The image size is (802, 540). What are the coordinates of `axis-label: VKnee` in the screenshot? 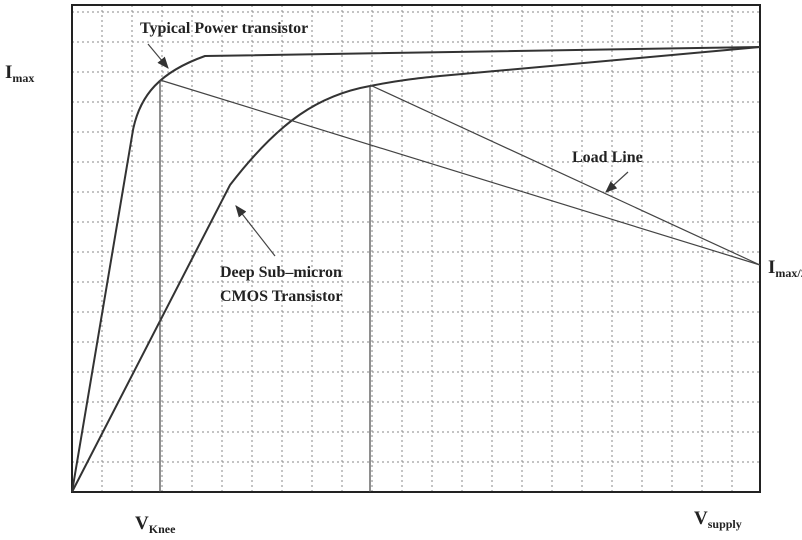 It's located at (155, 524).